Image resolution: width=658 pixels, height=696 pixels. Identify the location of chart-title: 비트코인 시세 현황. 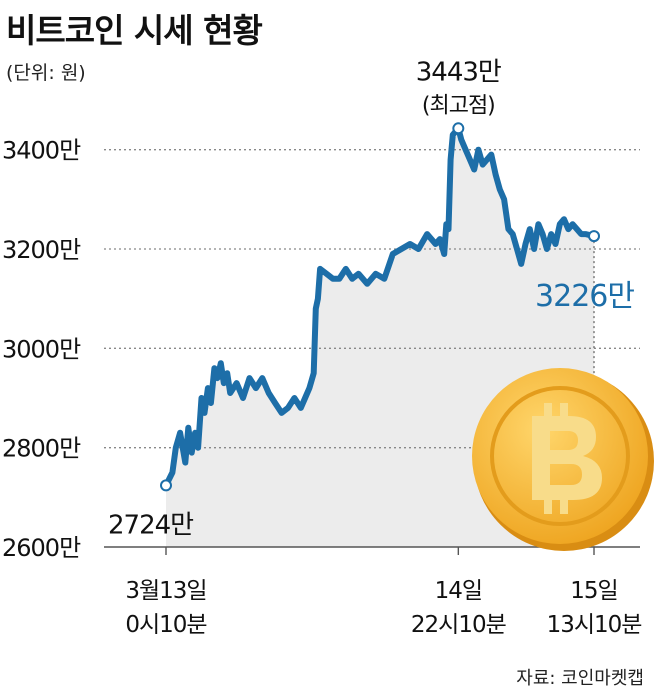
(134, 30).